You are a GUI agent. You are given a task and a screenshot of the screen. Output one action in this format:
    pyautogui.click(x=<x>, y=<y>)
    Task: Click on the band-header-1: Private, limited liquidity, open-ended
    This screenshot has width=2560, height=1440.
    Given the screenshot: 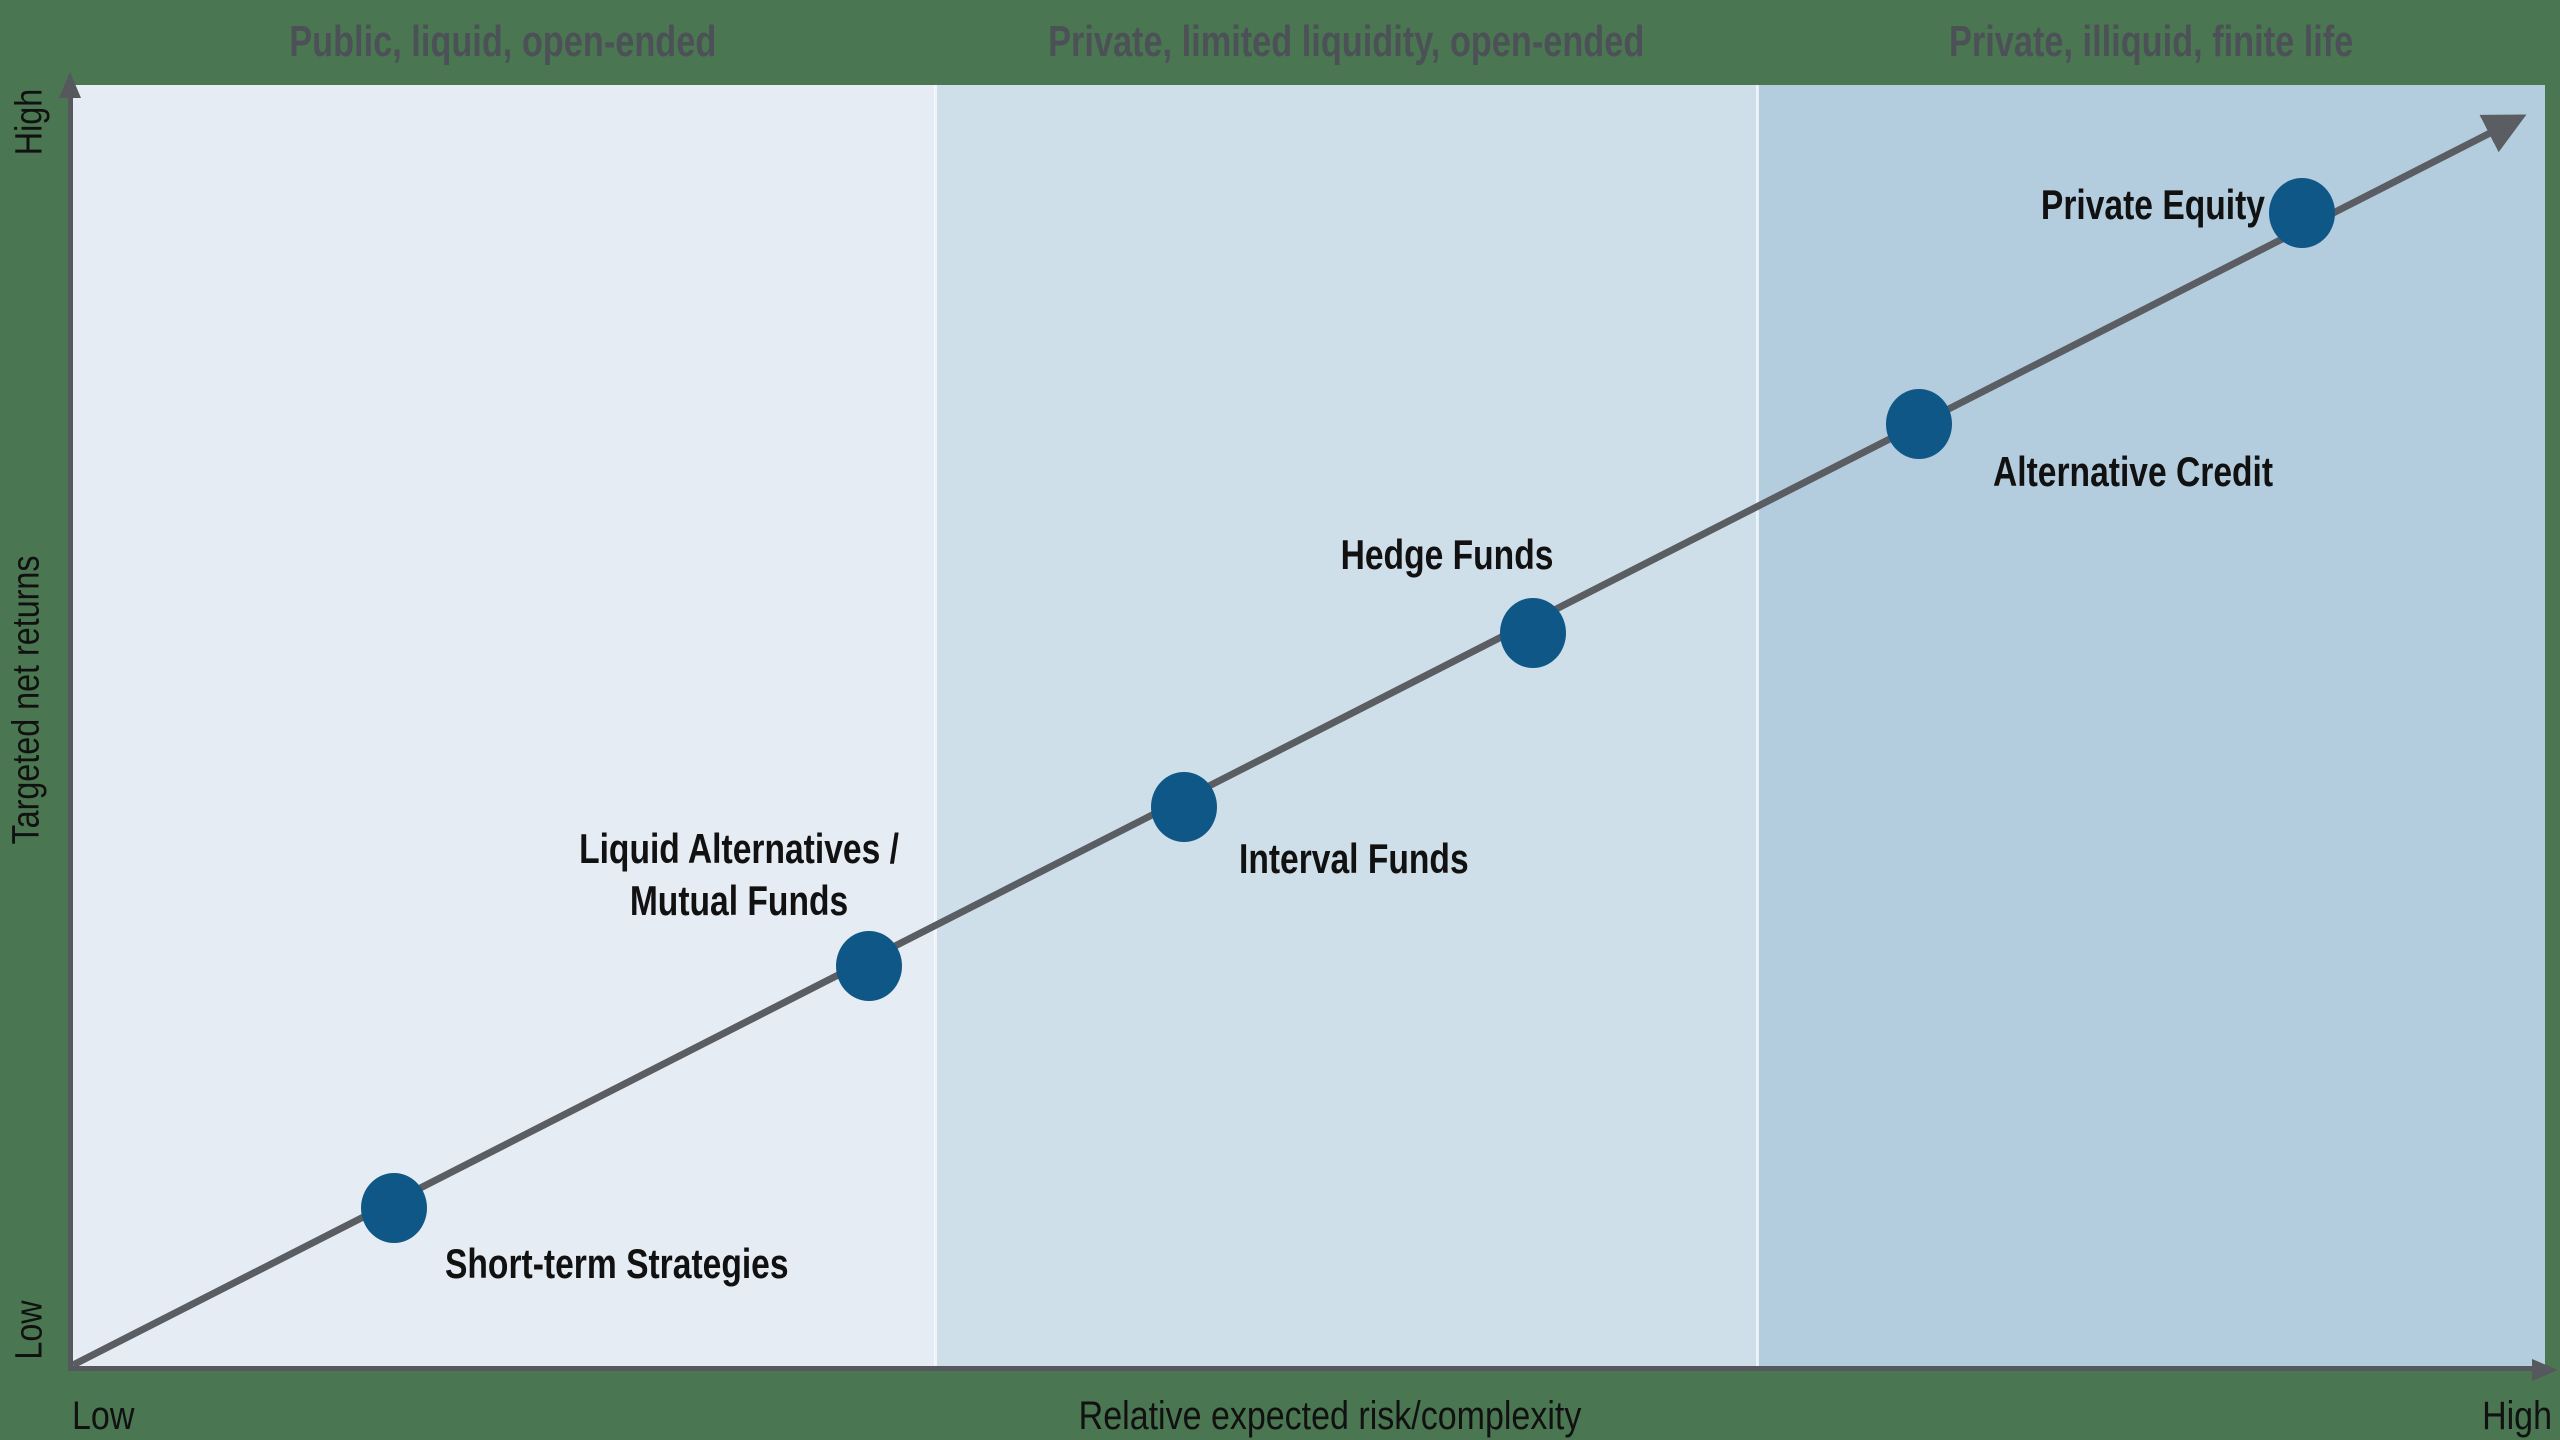 What is the action you would take?
    pyautogui.click(x=1346, y=42)
    